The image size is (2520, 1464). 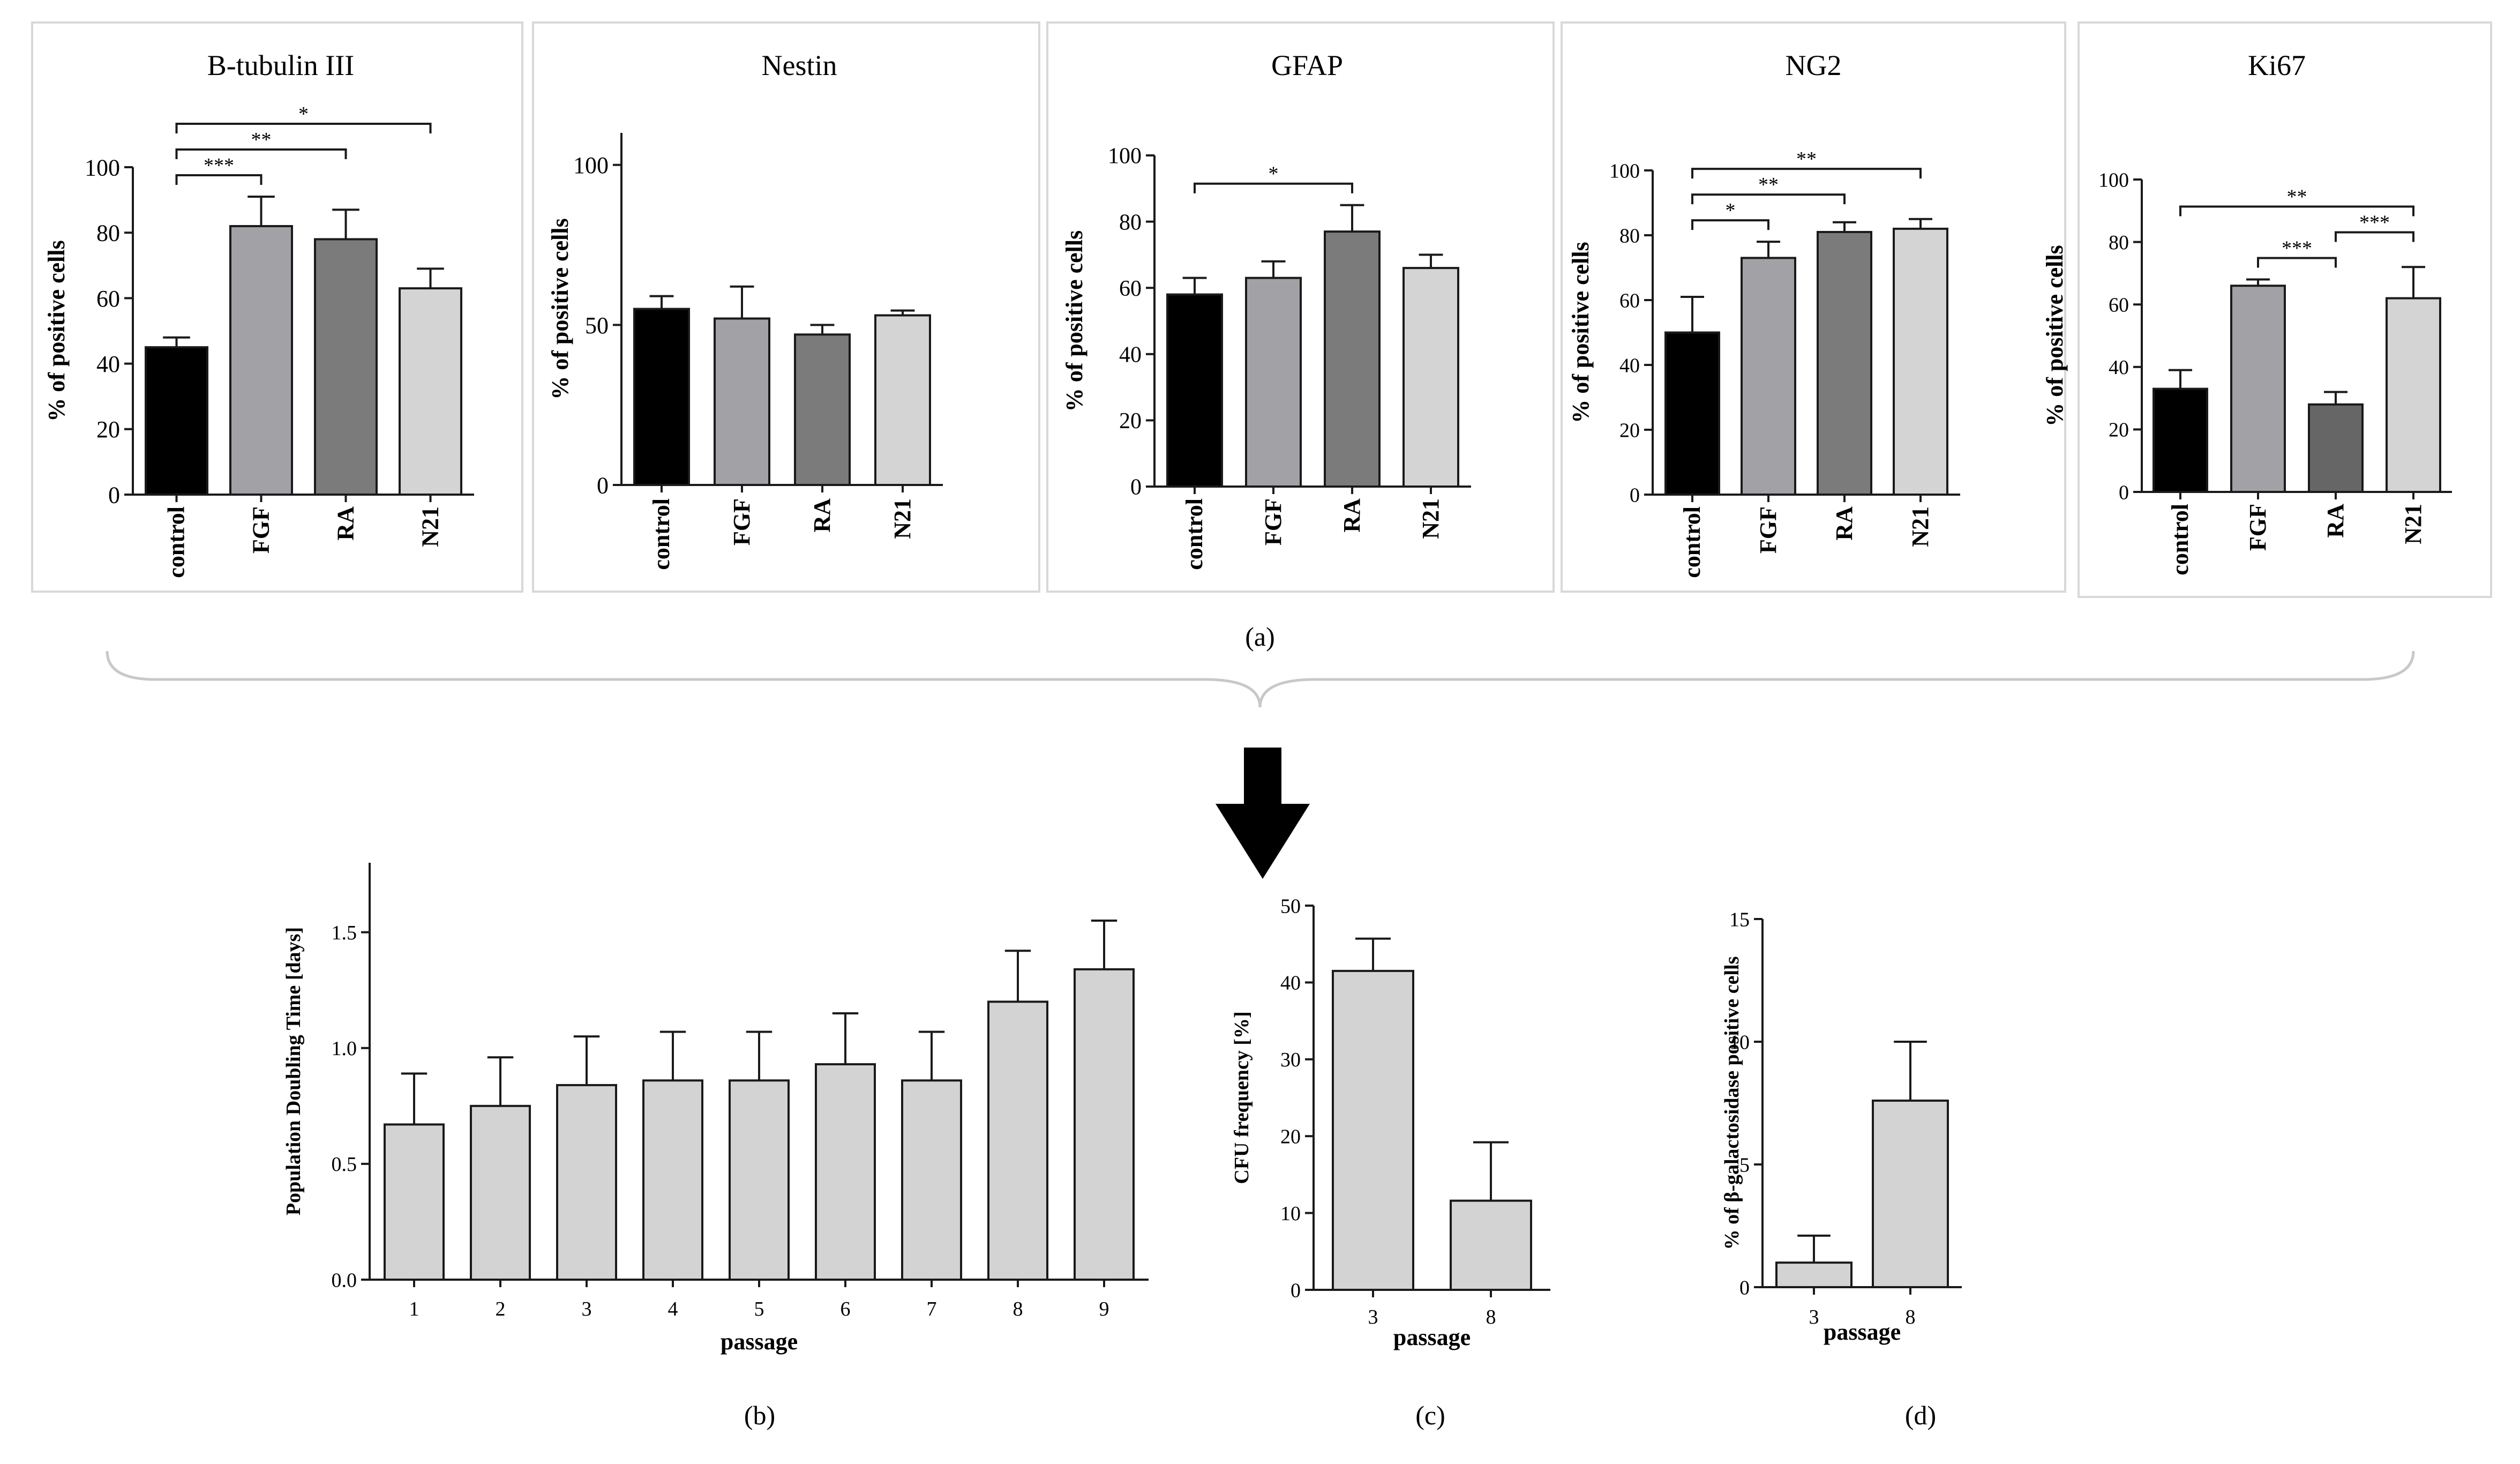 What do you see at coordinates (1731, 210) in the screenshot?
I see `significance-label: *` at bounding box center [1731, 210].